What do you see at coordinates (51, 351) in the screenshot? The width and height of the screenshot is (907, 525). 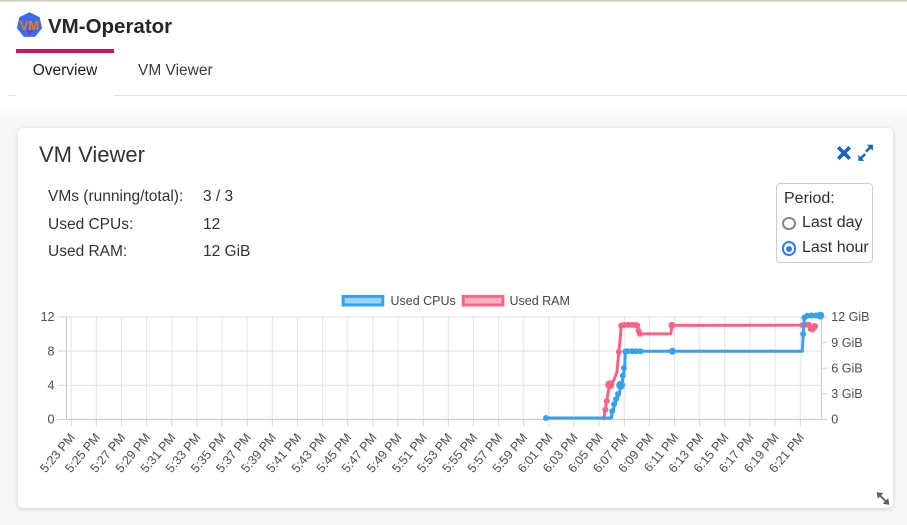 I see `svg-text: 8` at bounding box center [51, 351].